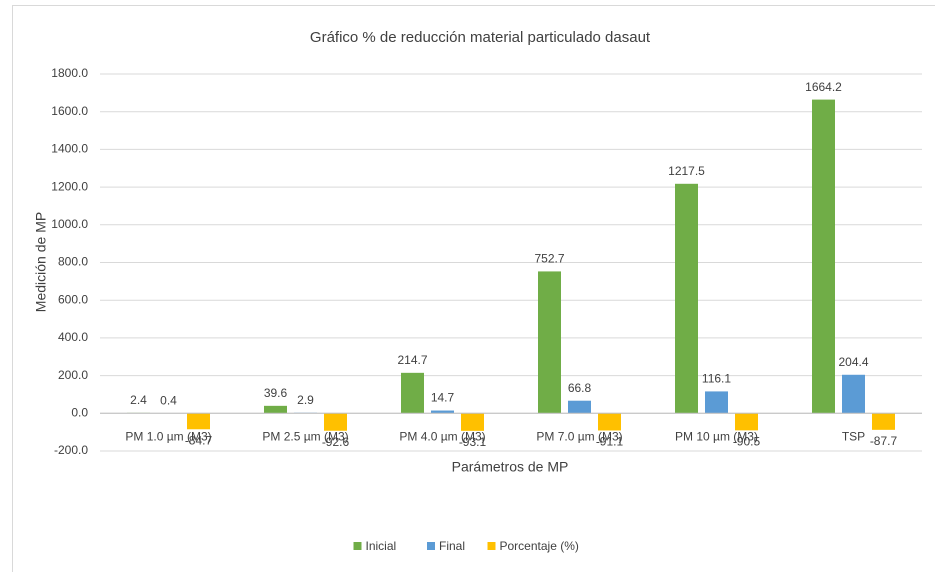 The image size is (935, 572). Describe the element at coordinates (884, 441) in the screenshot. I see `data-label: -87.7` at that location.